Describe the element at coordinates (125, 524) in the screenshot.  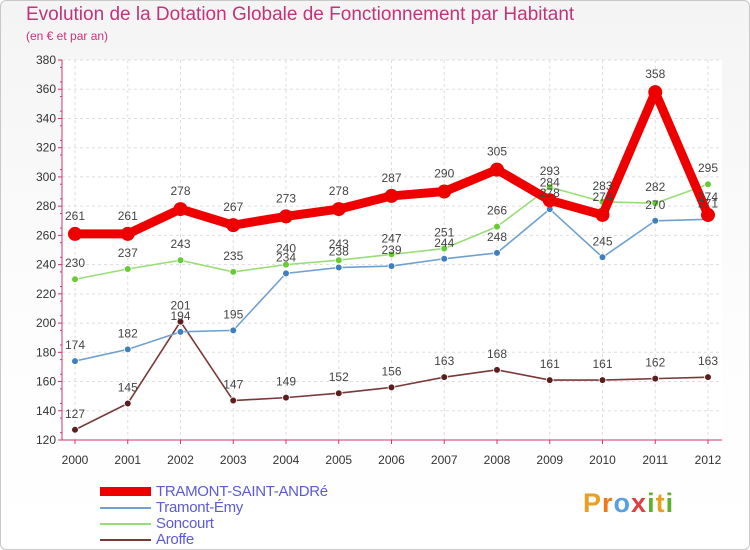
I see `legend-swatch-soncourt` at that location.